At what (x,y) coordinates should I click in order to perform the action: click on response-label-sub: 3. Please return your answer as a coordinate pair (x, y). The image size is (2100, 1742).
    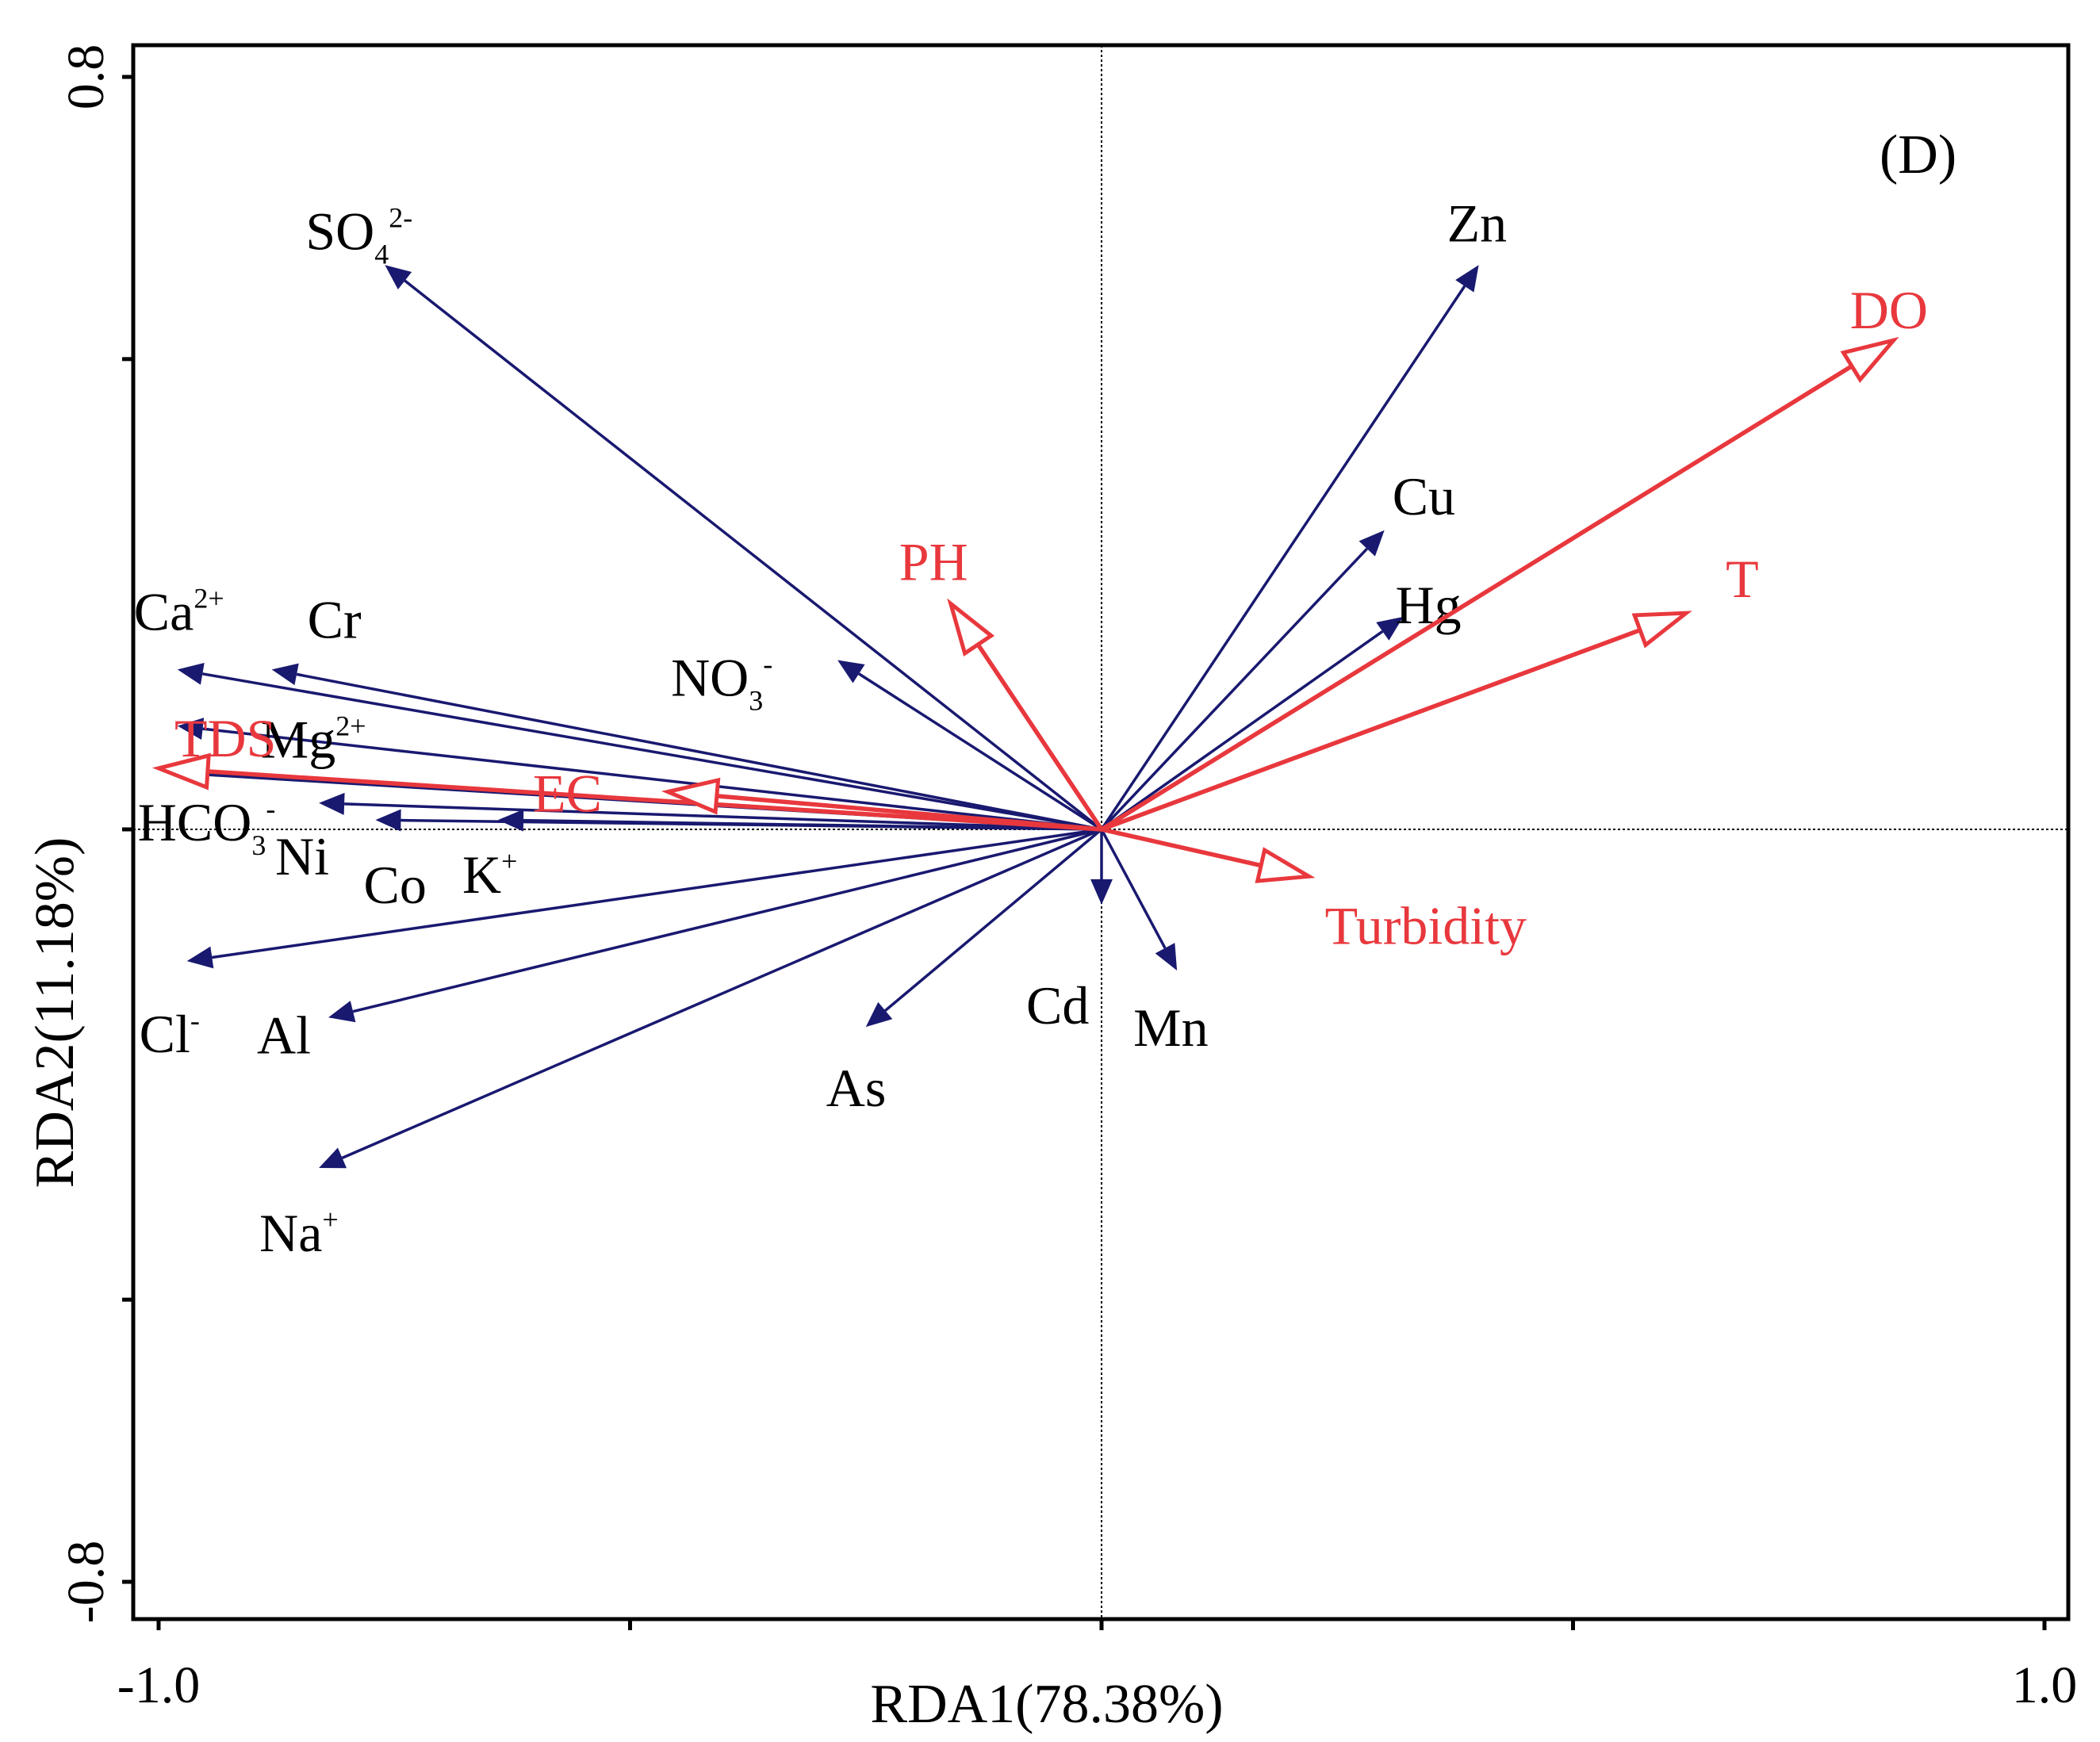
    Looking at the image, I should click on (756, 700).